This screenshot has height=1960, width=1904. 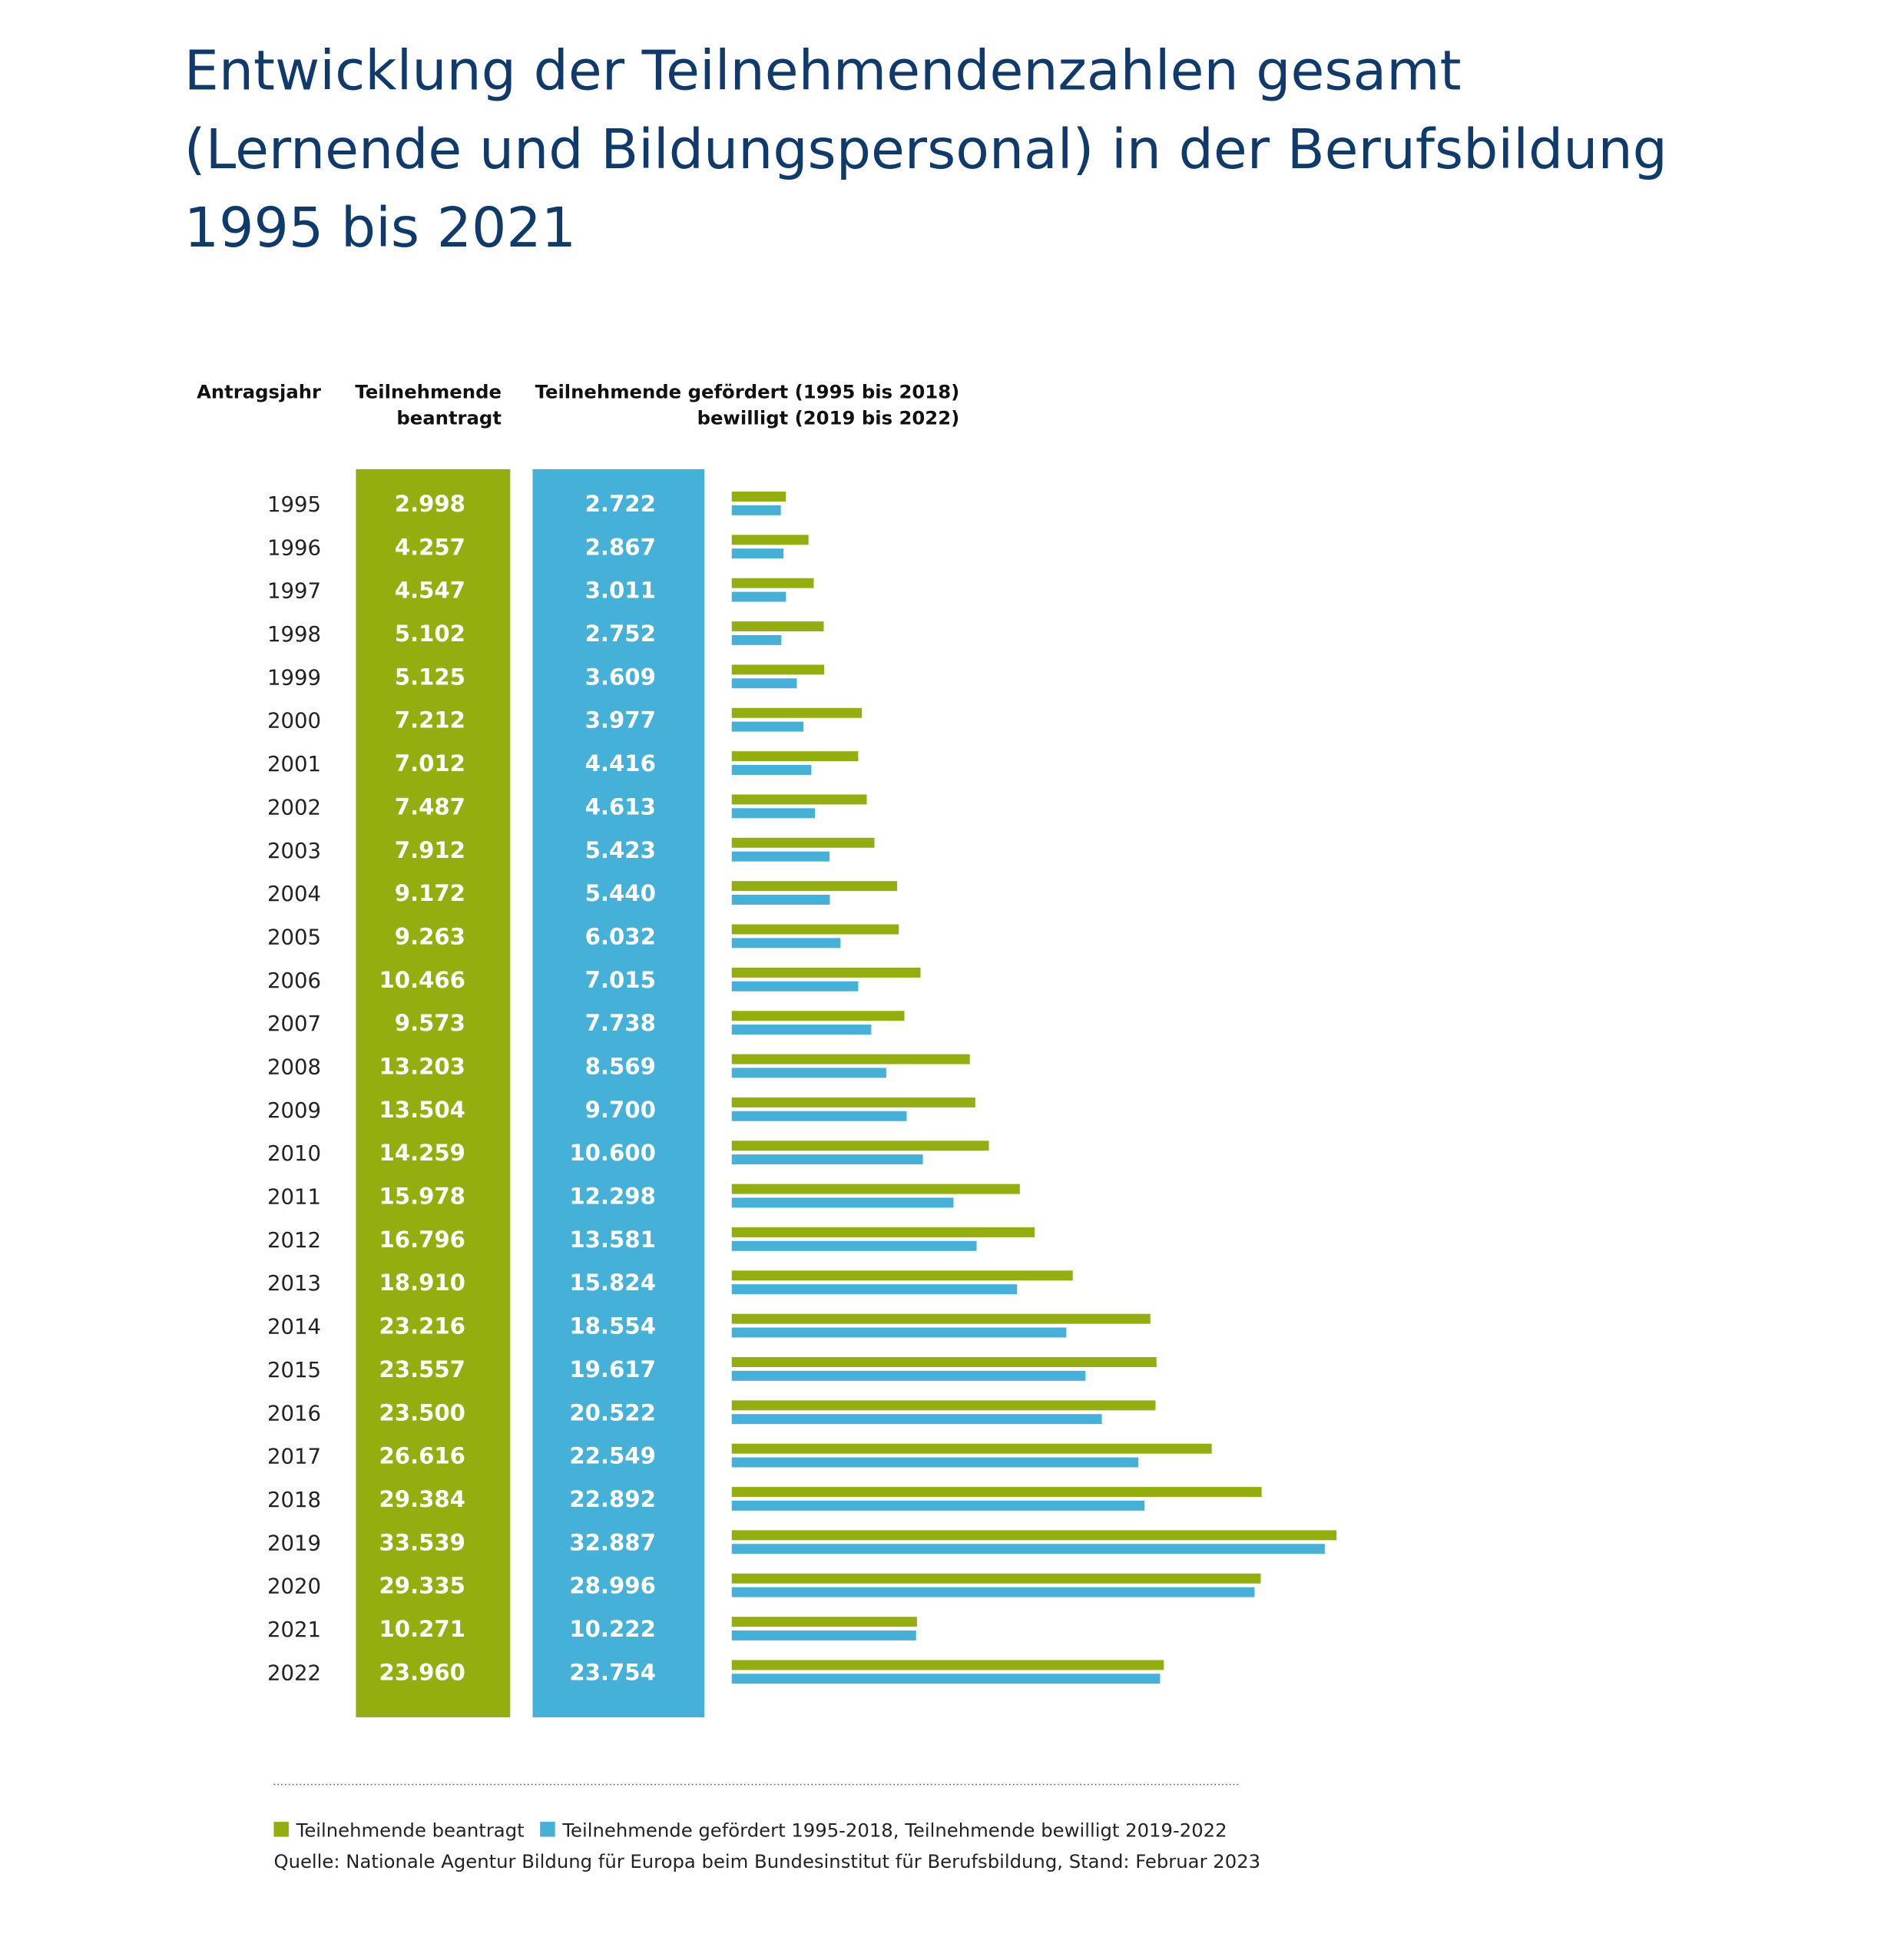 I want to click on value-label: 3.609, so click(x=621, y=677).